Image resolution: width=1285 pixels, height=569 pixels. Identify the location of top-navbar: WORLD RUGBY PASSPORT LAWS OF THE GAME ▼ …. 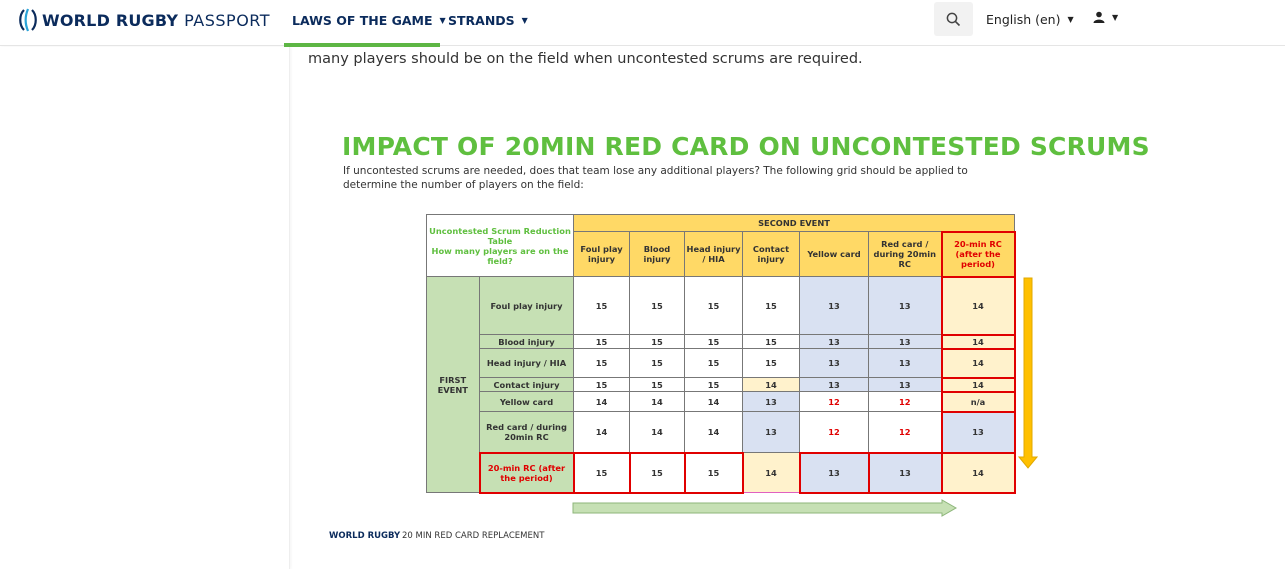
(642, 23).